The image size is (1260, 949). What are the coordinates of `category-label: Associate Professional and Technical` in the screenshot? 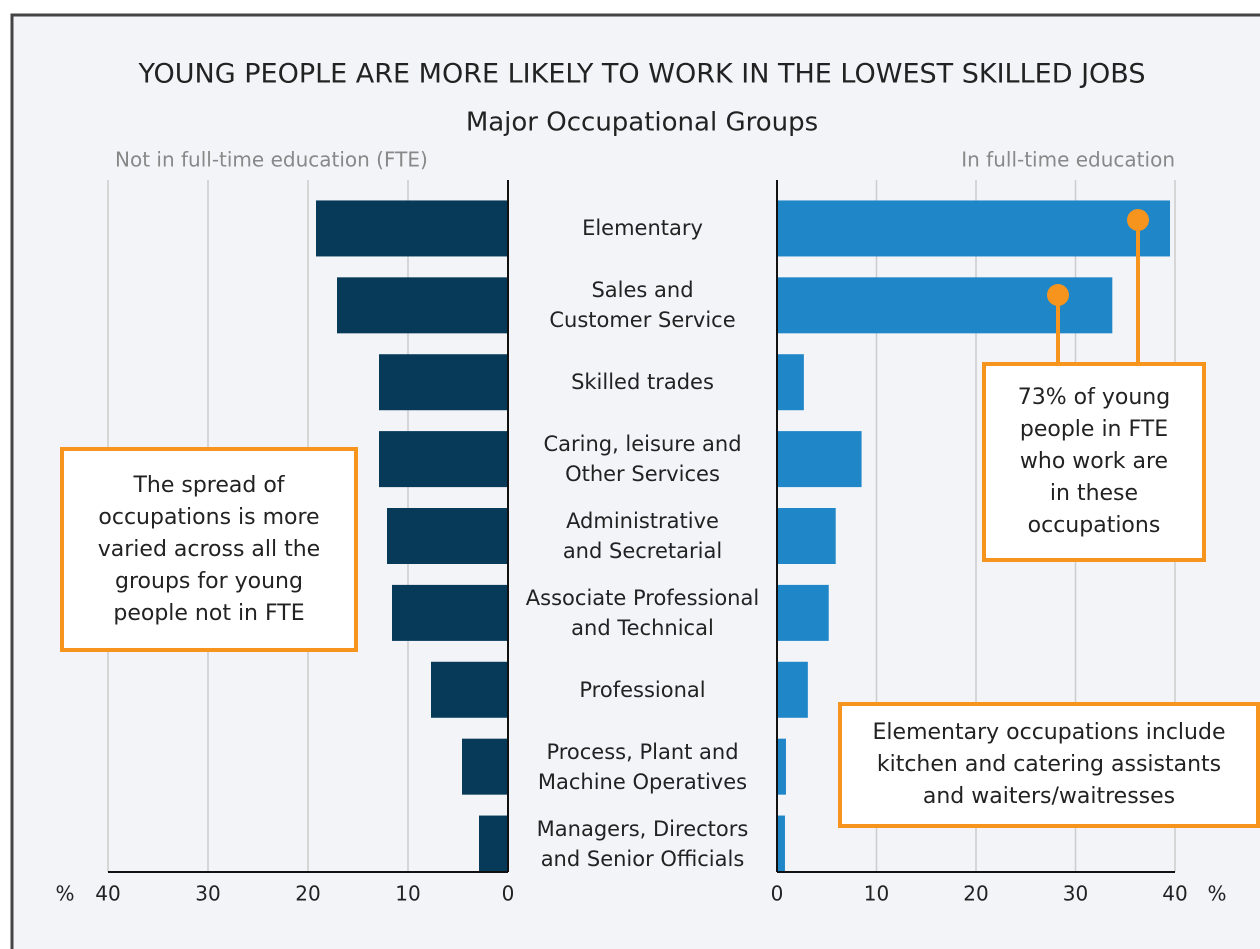 It's located at (642, 612).